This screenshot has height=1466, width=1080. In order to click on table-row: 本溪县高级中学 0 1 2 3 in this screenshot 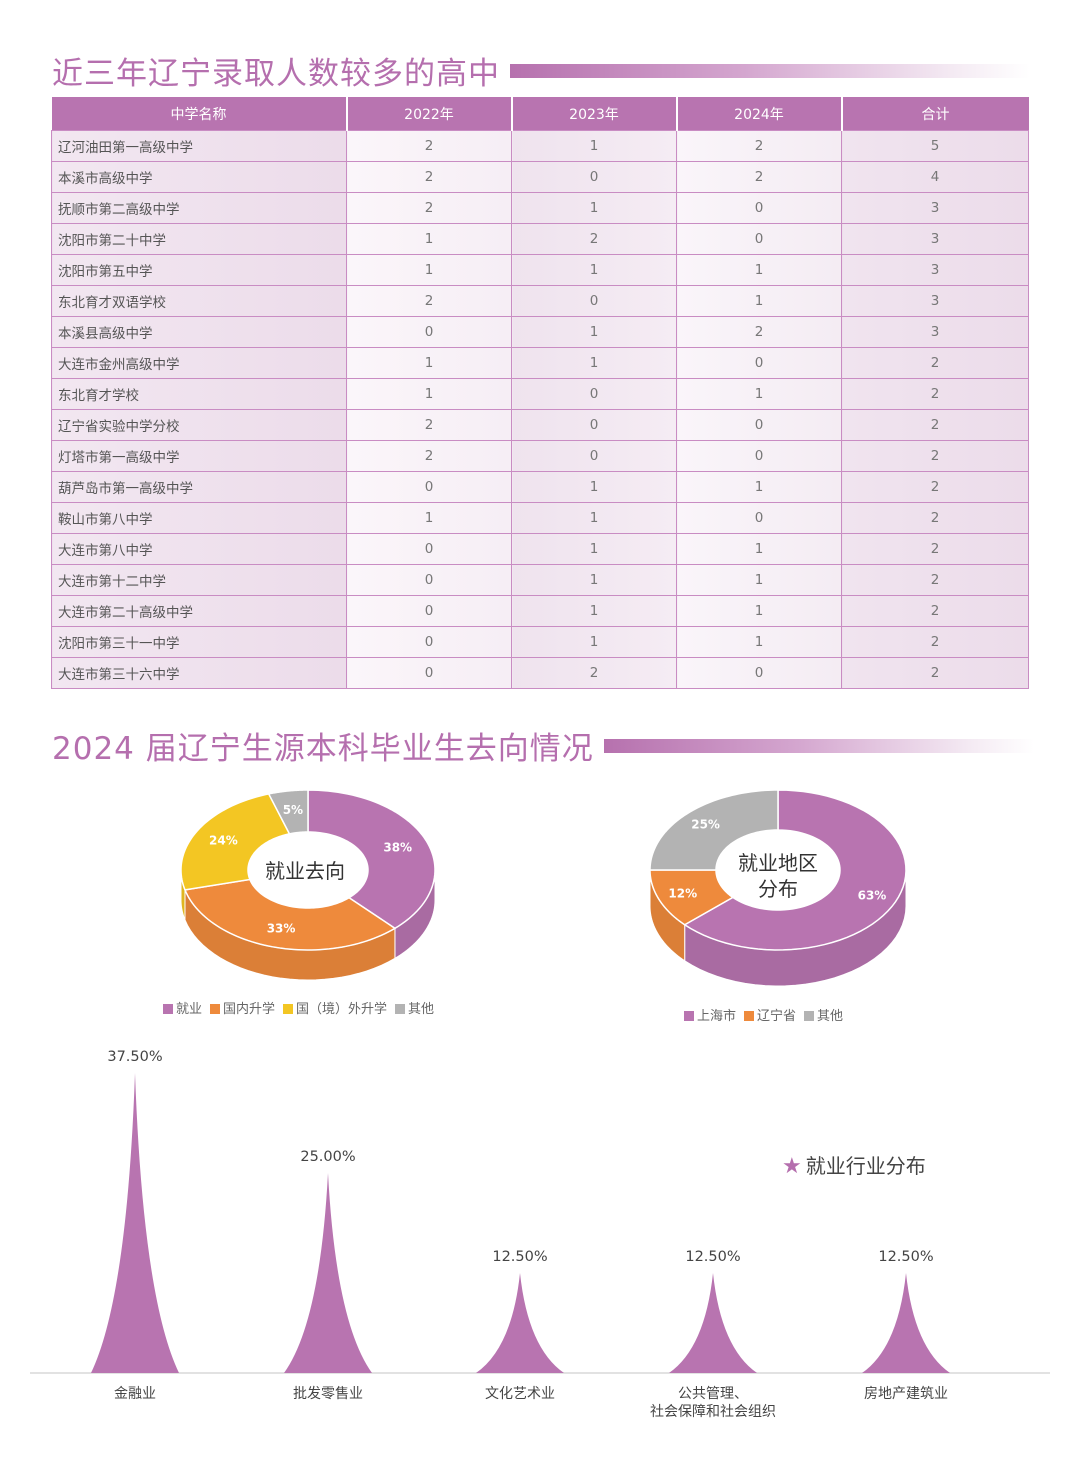, I will do `click(540, 332)`.